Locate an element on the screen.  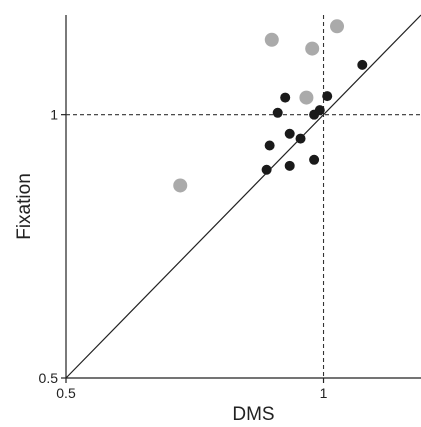
y-tick-label: 0.5 is located at coordinates (49, 378).